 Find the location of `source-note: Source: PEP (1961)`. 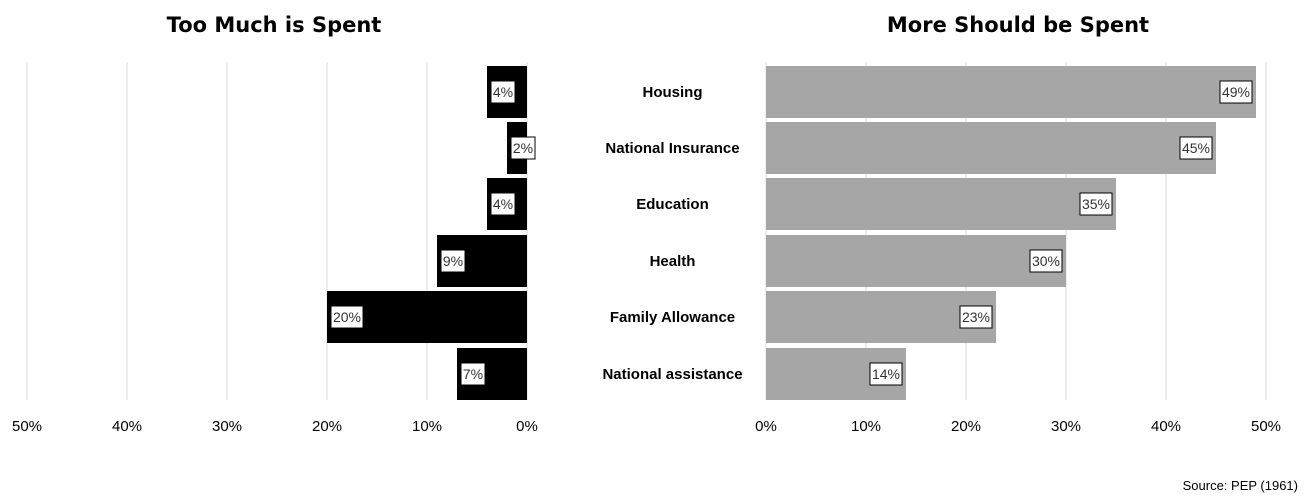

source-note: Source: PEP (1961) is located at coordinates (1240, 485).